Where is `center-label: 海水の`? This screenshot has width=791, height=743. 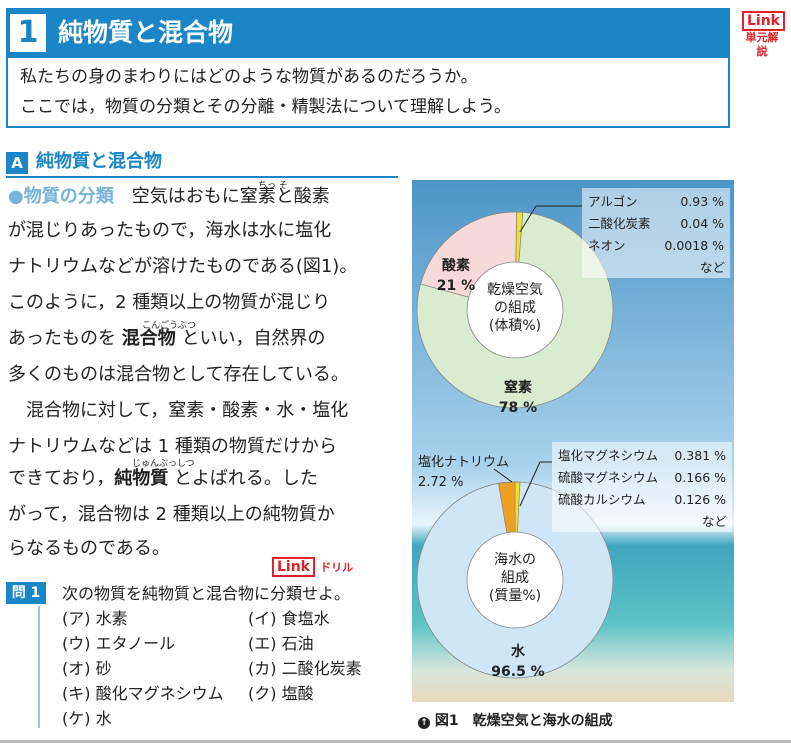
center-label: 海水の is located at coordinates (515, 560).